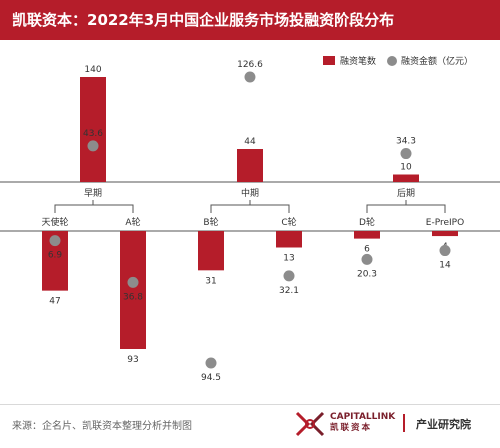  What do you see at coordinates (351, 428) in the screenshot?
I see `brand-cn: 凯联资本` at bounding box center [351, 428].